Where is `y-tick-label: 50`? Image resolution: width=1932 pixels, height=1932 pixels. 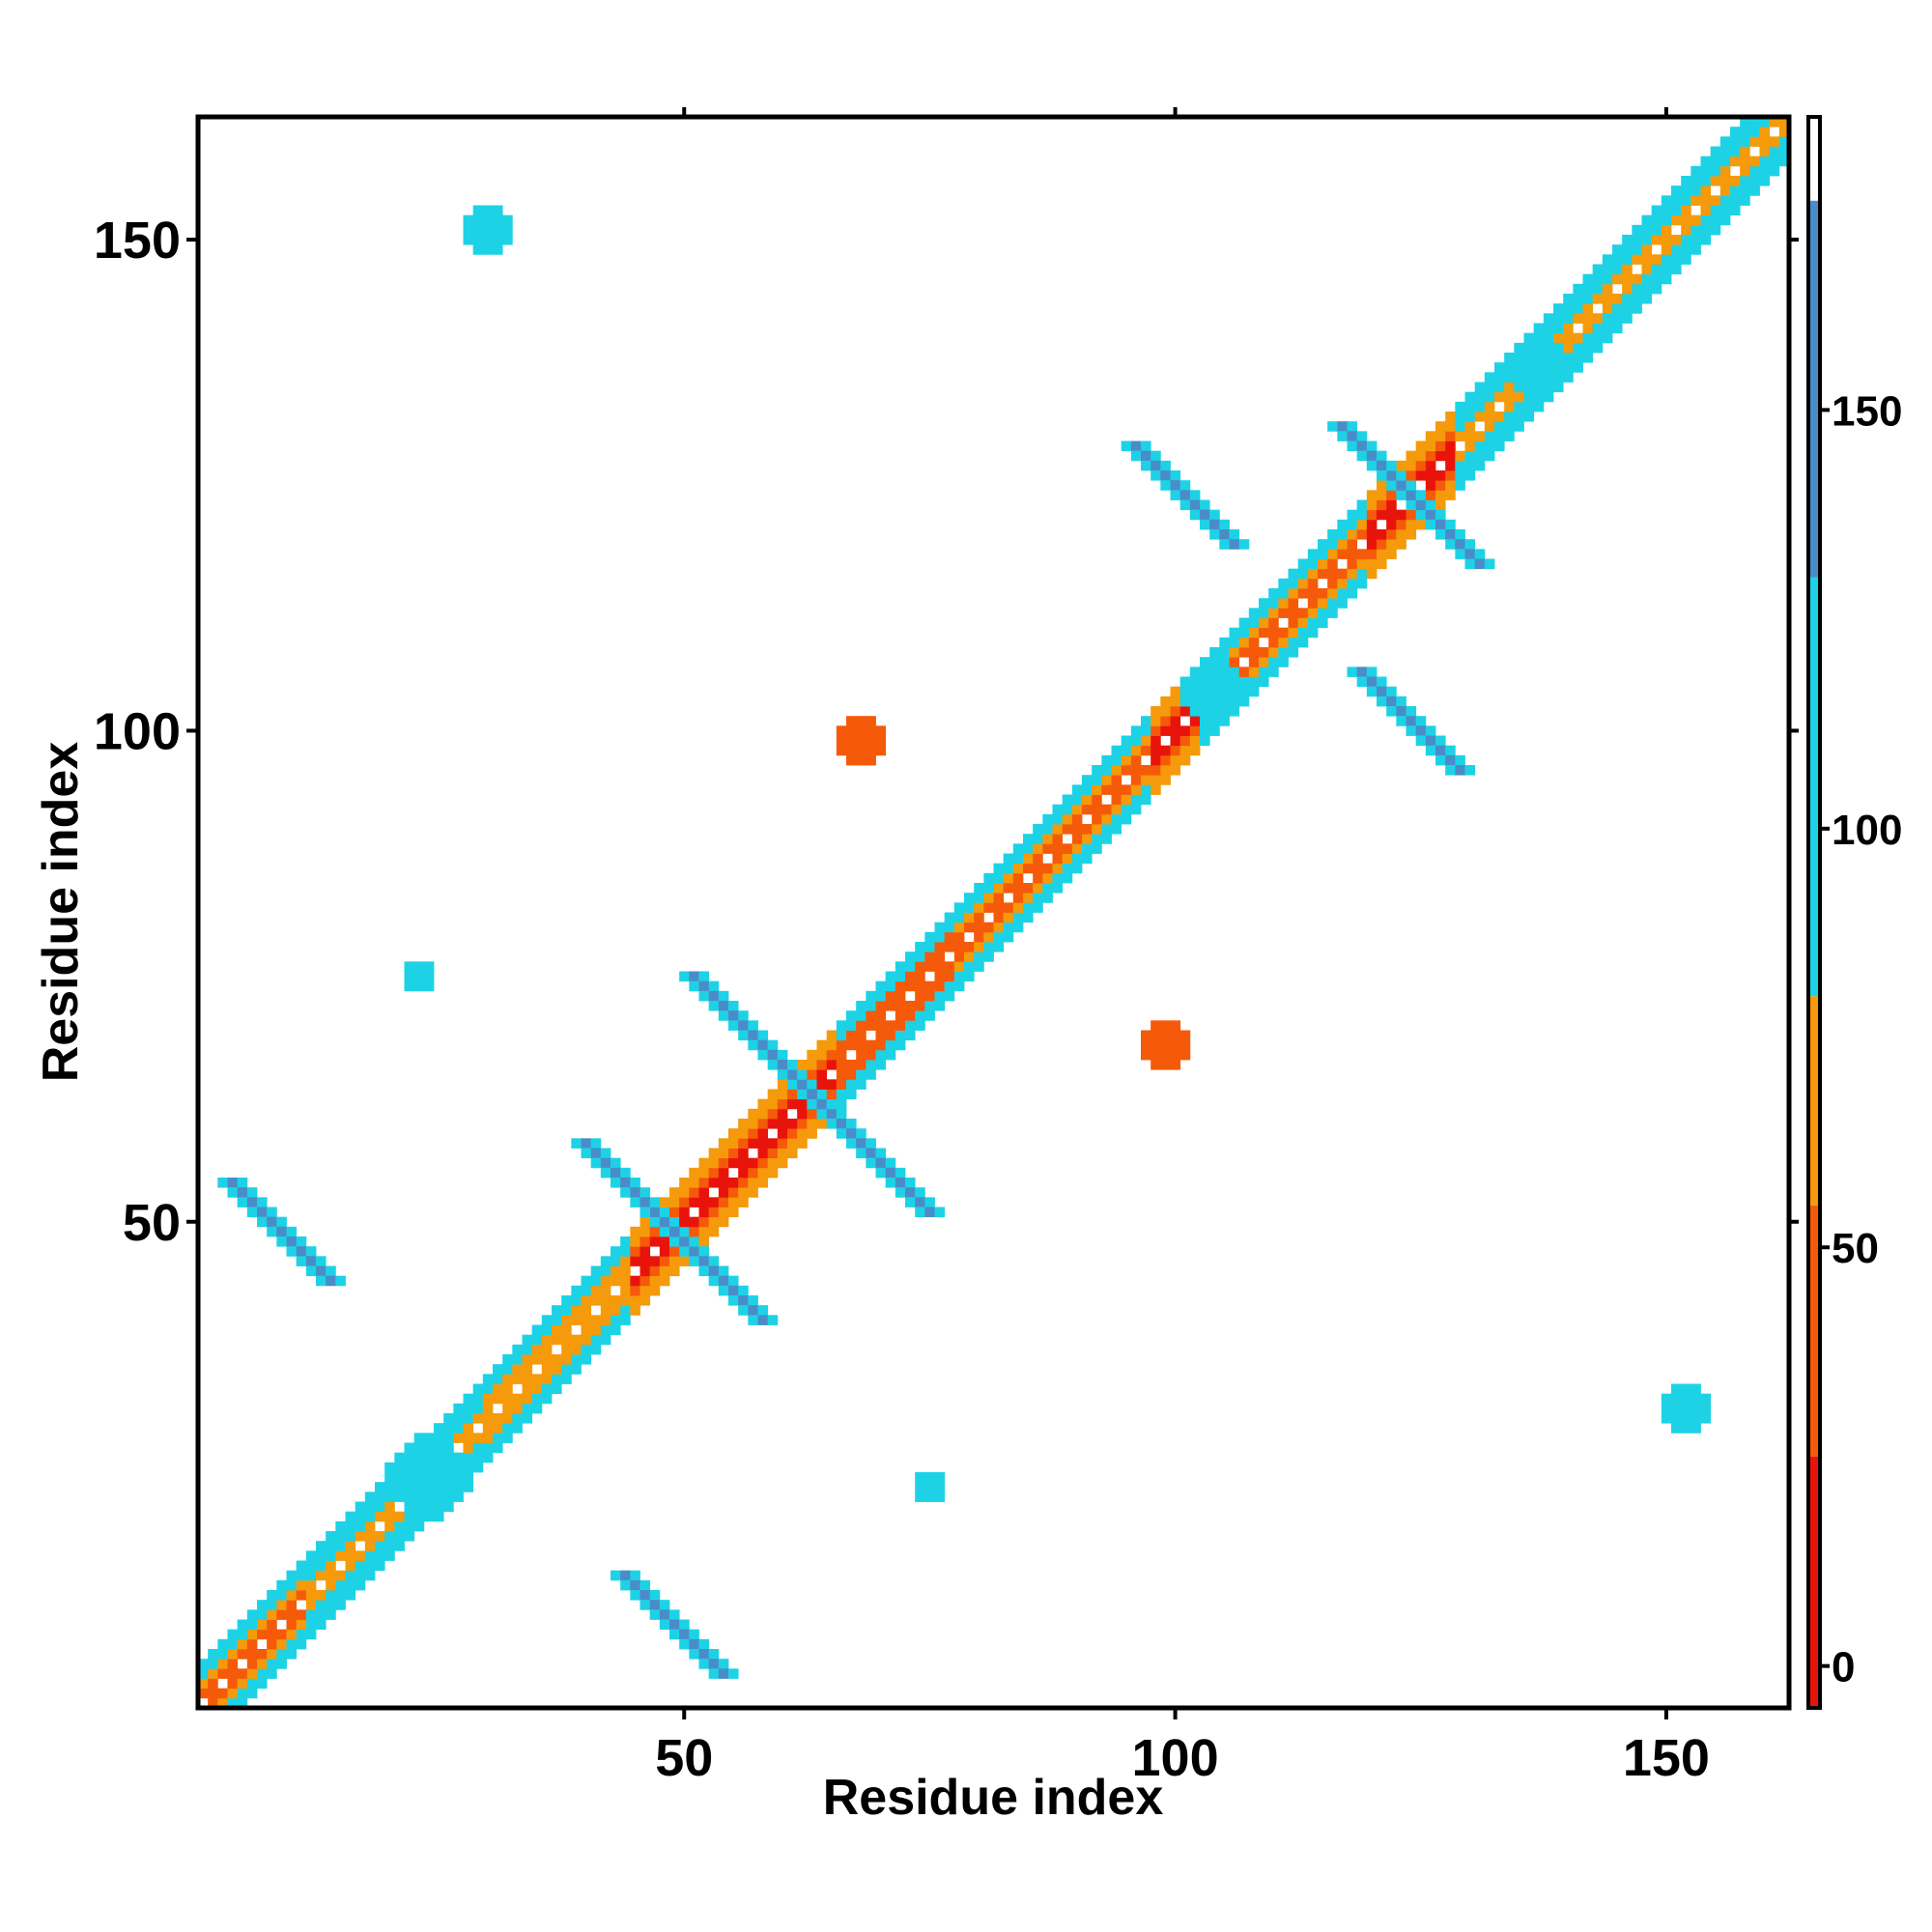
y-tick-label: 50 is located at coordinates (152, 1223).